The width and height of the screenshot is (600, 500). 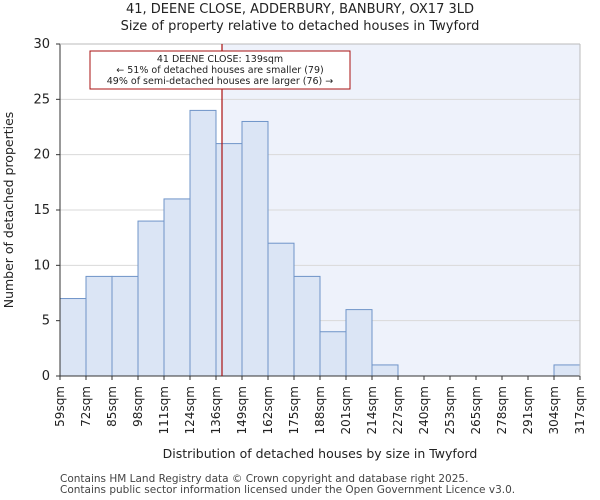 I want to click on x-tick-label: 136sqm, so click(x=216, y=410).